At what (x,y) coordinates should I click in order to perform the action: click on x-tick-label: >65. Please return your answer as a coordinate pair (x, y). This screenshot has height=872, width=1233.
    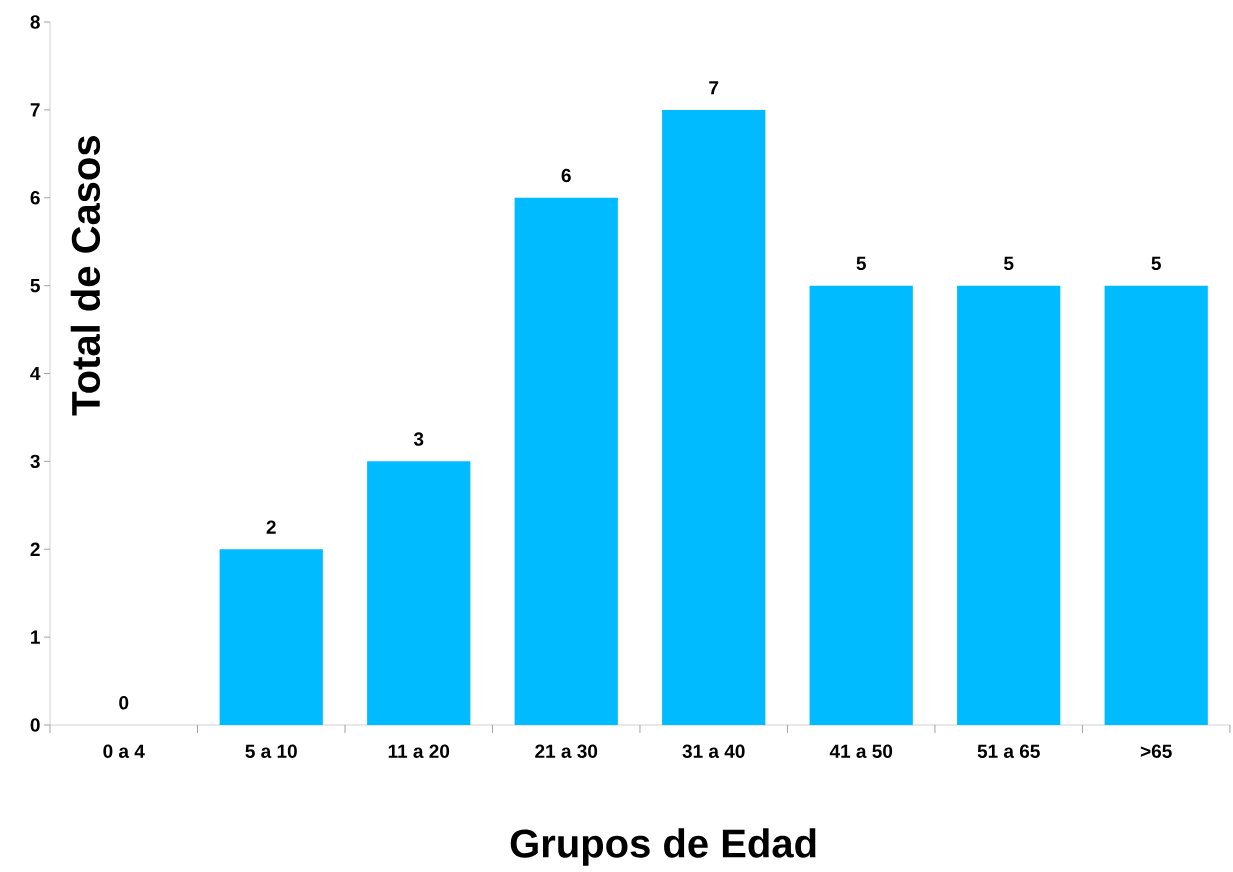
    Looking at the image, I should click on (1156, 751).